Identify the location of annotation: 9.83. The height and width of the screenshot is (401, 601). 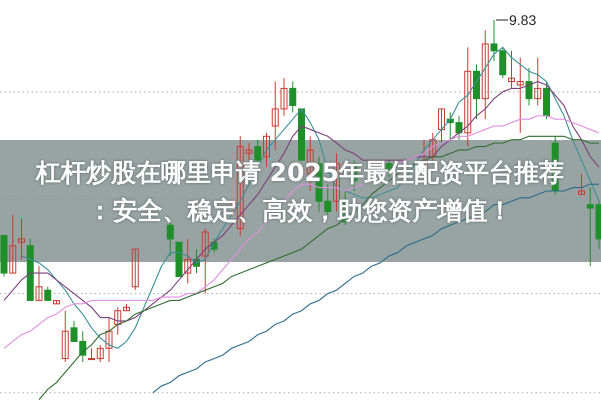
(522, 20).